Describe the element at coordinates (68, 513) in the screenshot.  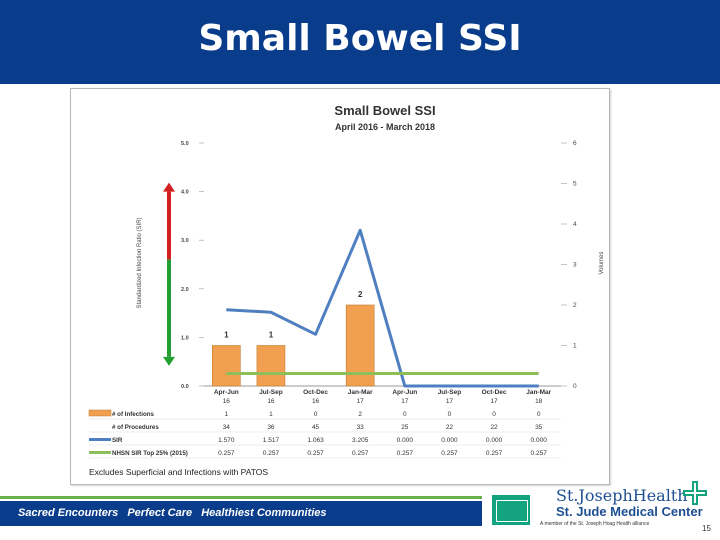
I see `tagline-sacred-encounters: Sacred Encounters` at that location.